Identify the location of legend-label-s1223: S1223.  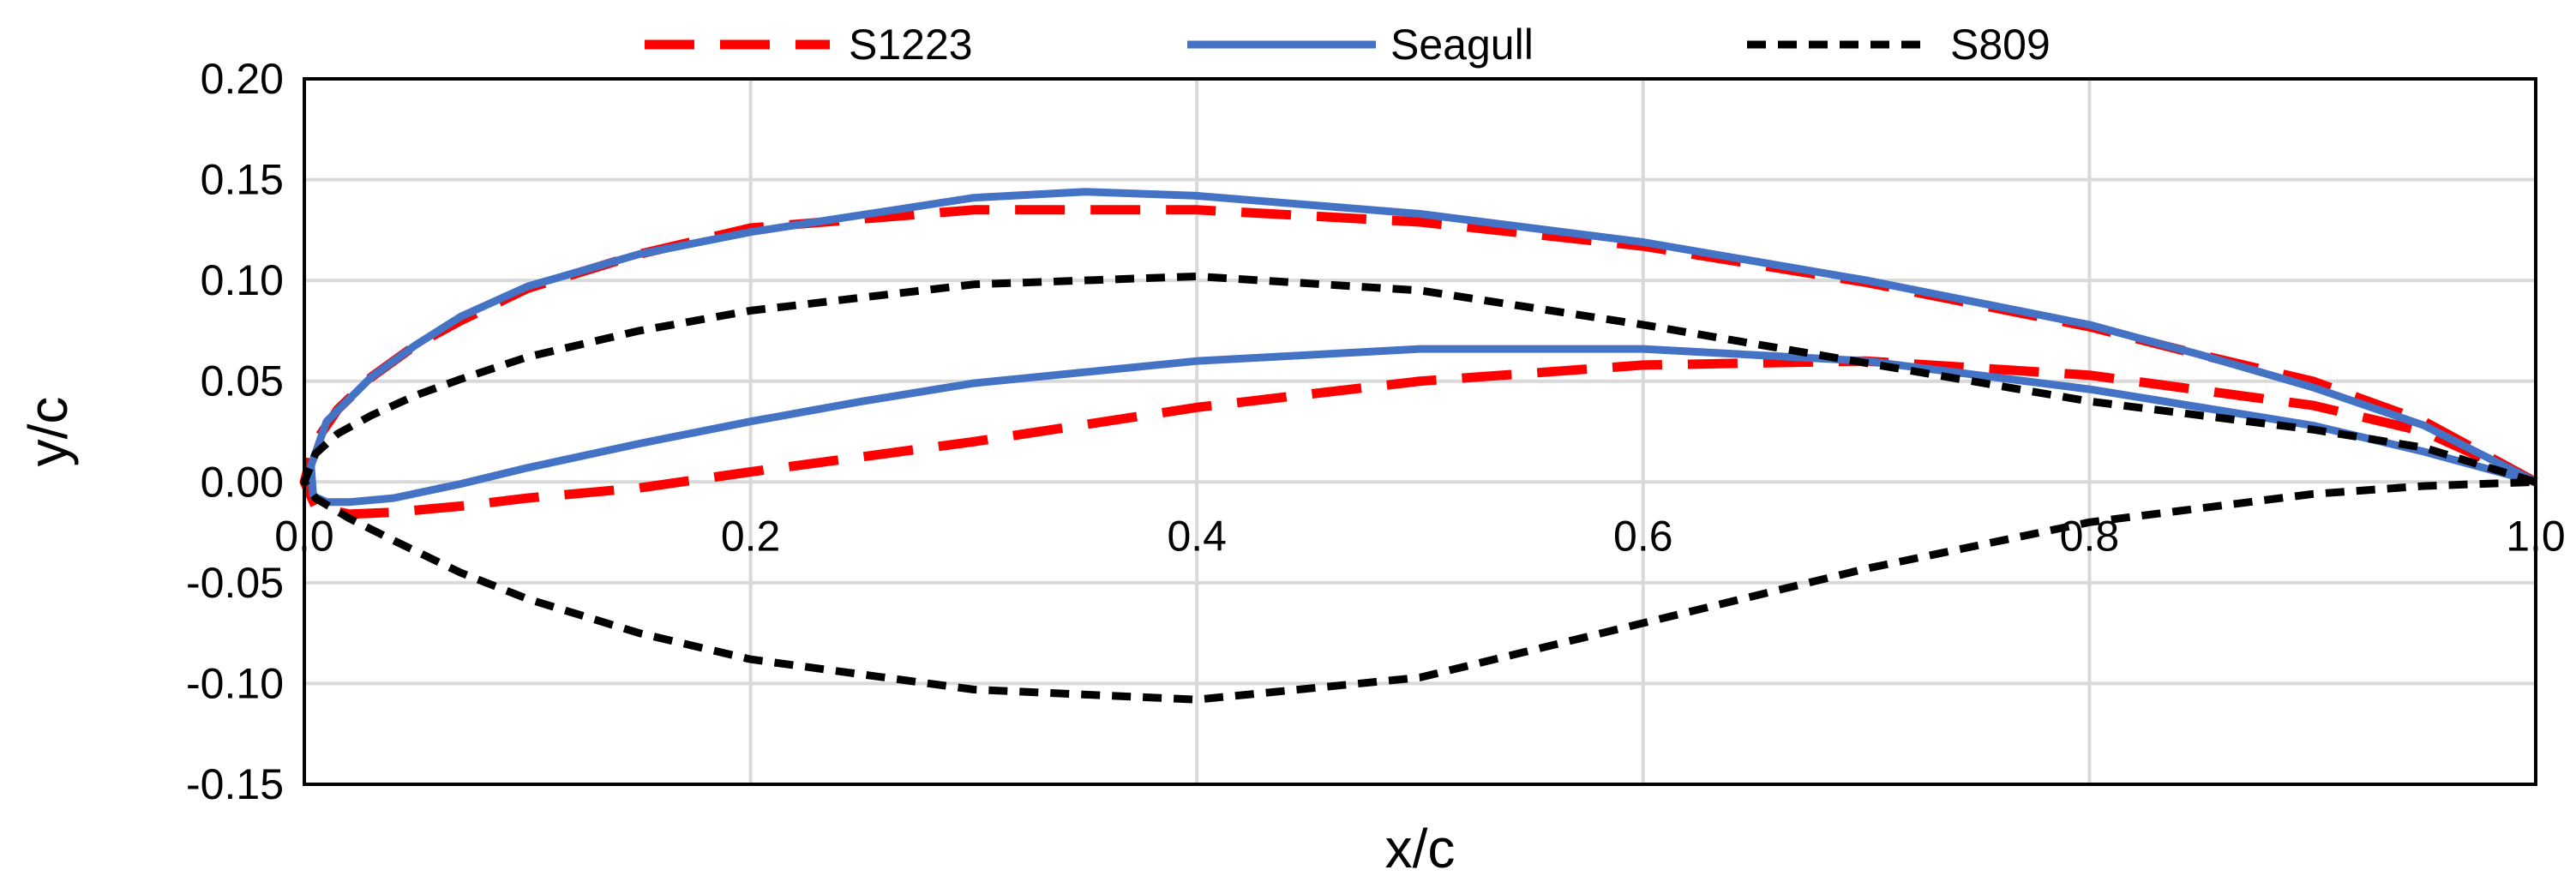
(911, 45).